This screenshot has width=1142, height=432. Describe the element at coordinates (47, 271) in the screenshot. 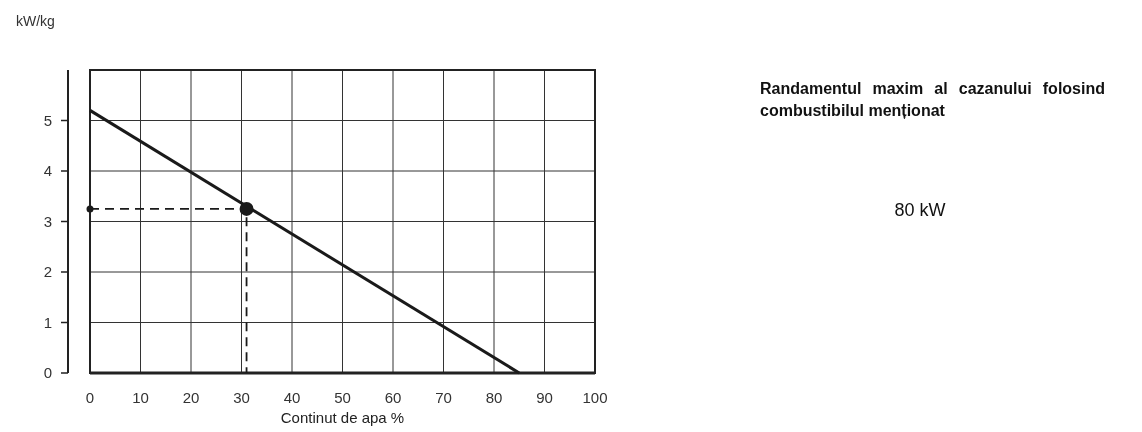

I see `y-tick-label: 2` at that location.